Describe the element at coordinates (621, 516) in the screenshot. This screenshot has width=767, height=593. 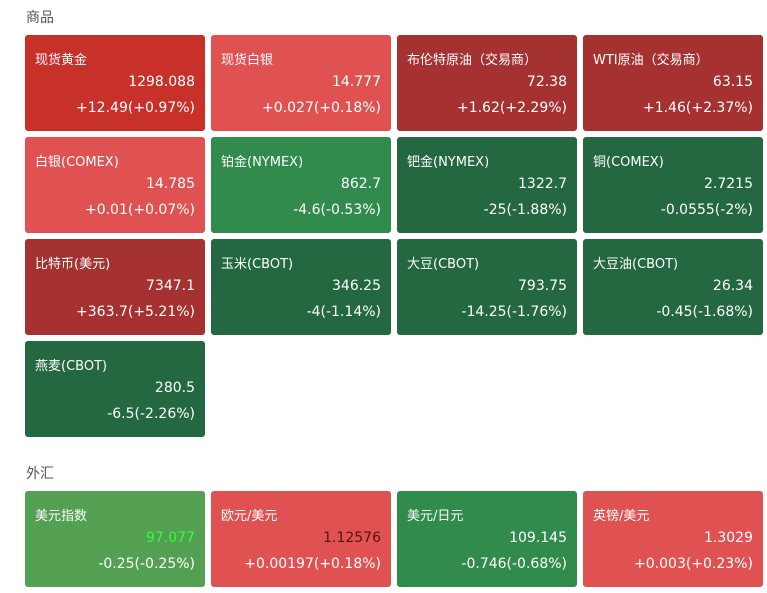
I see `tile-name: 英镑/美元` at that location.